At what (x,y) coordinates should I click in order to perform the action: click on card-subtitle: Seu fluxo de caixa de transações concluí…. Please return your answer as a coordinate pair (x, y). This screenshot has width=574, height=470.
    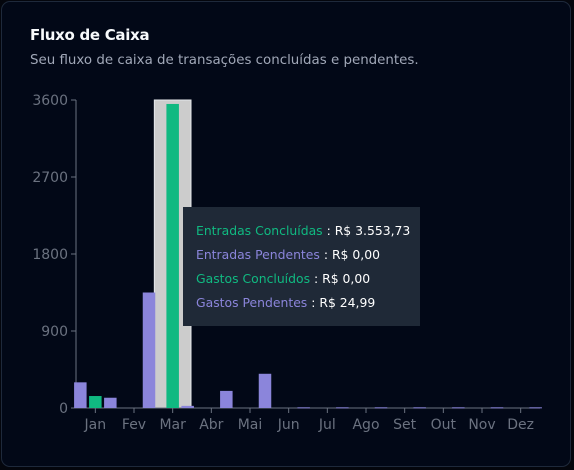
    Looking at the image, I should click on (224, 60).